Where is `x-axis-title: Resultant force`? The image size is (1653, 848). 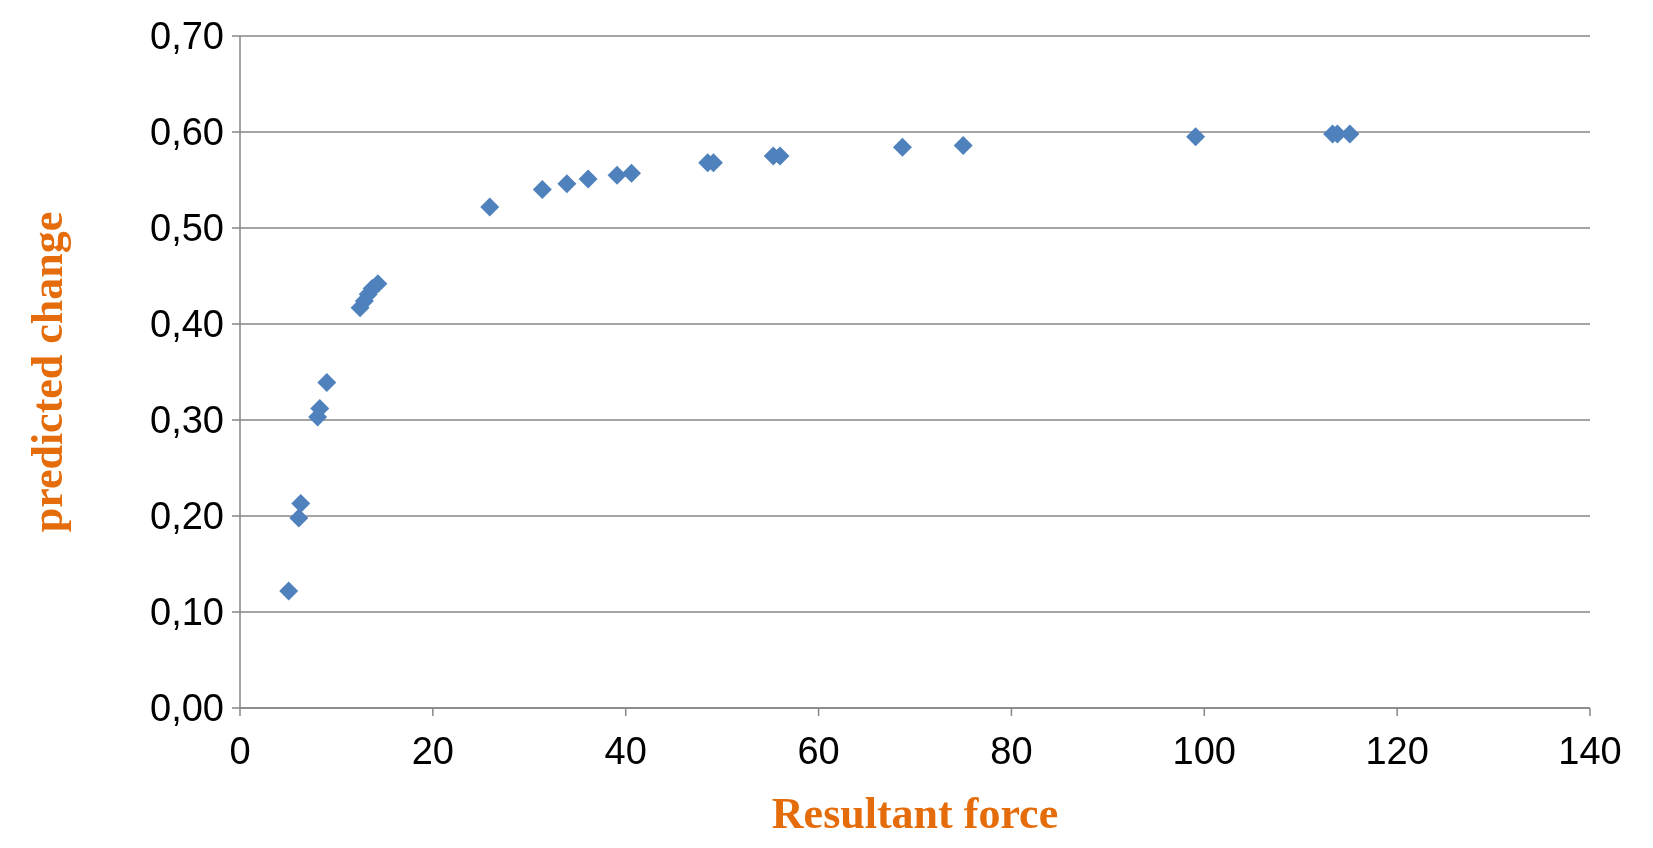 x-axis-title: Resultant force is located at coordinates (915, 813).